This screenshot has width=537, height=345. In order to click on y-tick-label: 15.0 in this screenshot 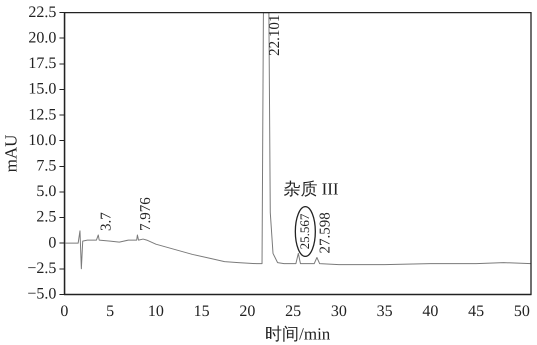, I will do `click(42, 89)`.